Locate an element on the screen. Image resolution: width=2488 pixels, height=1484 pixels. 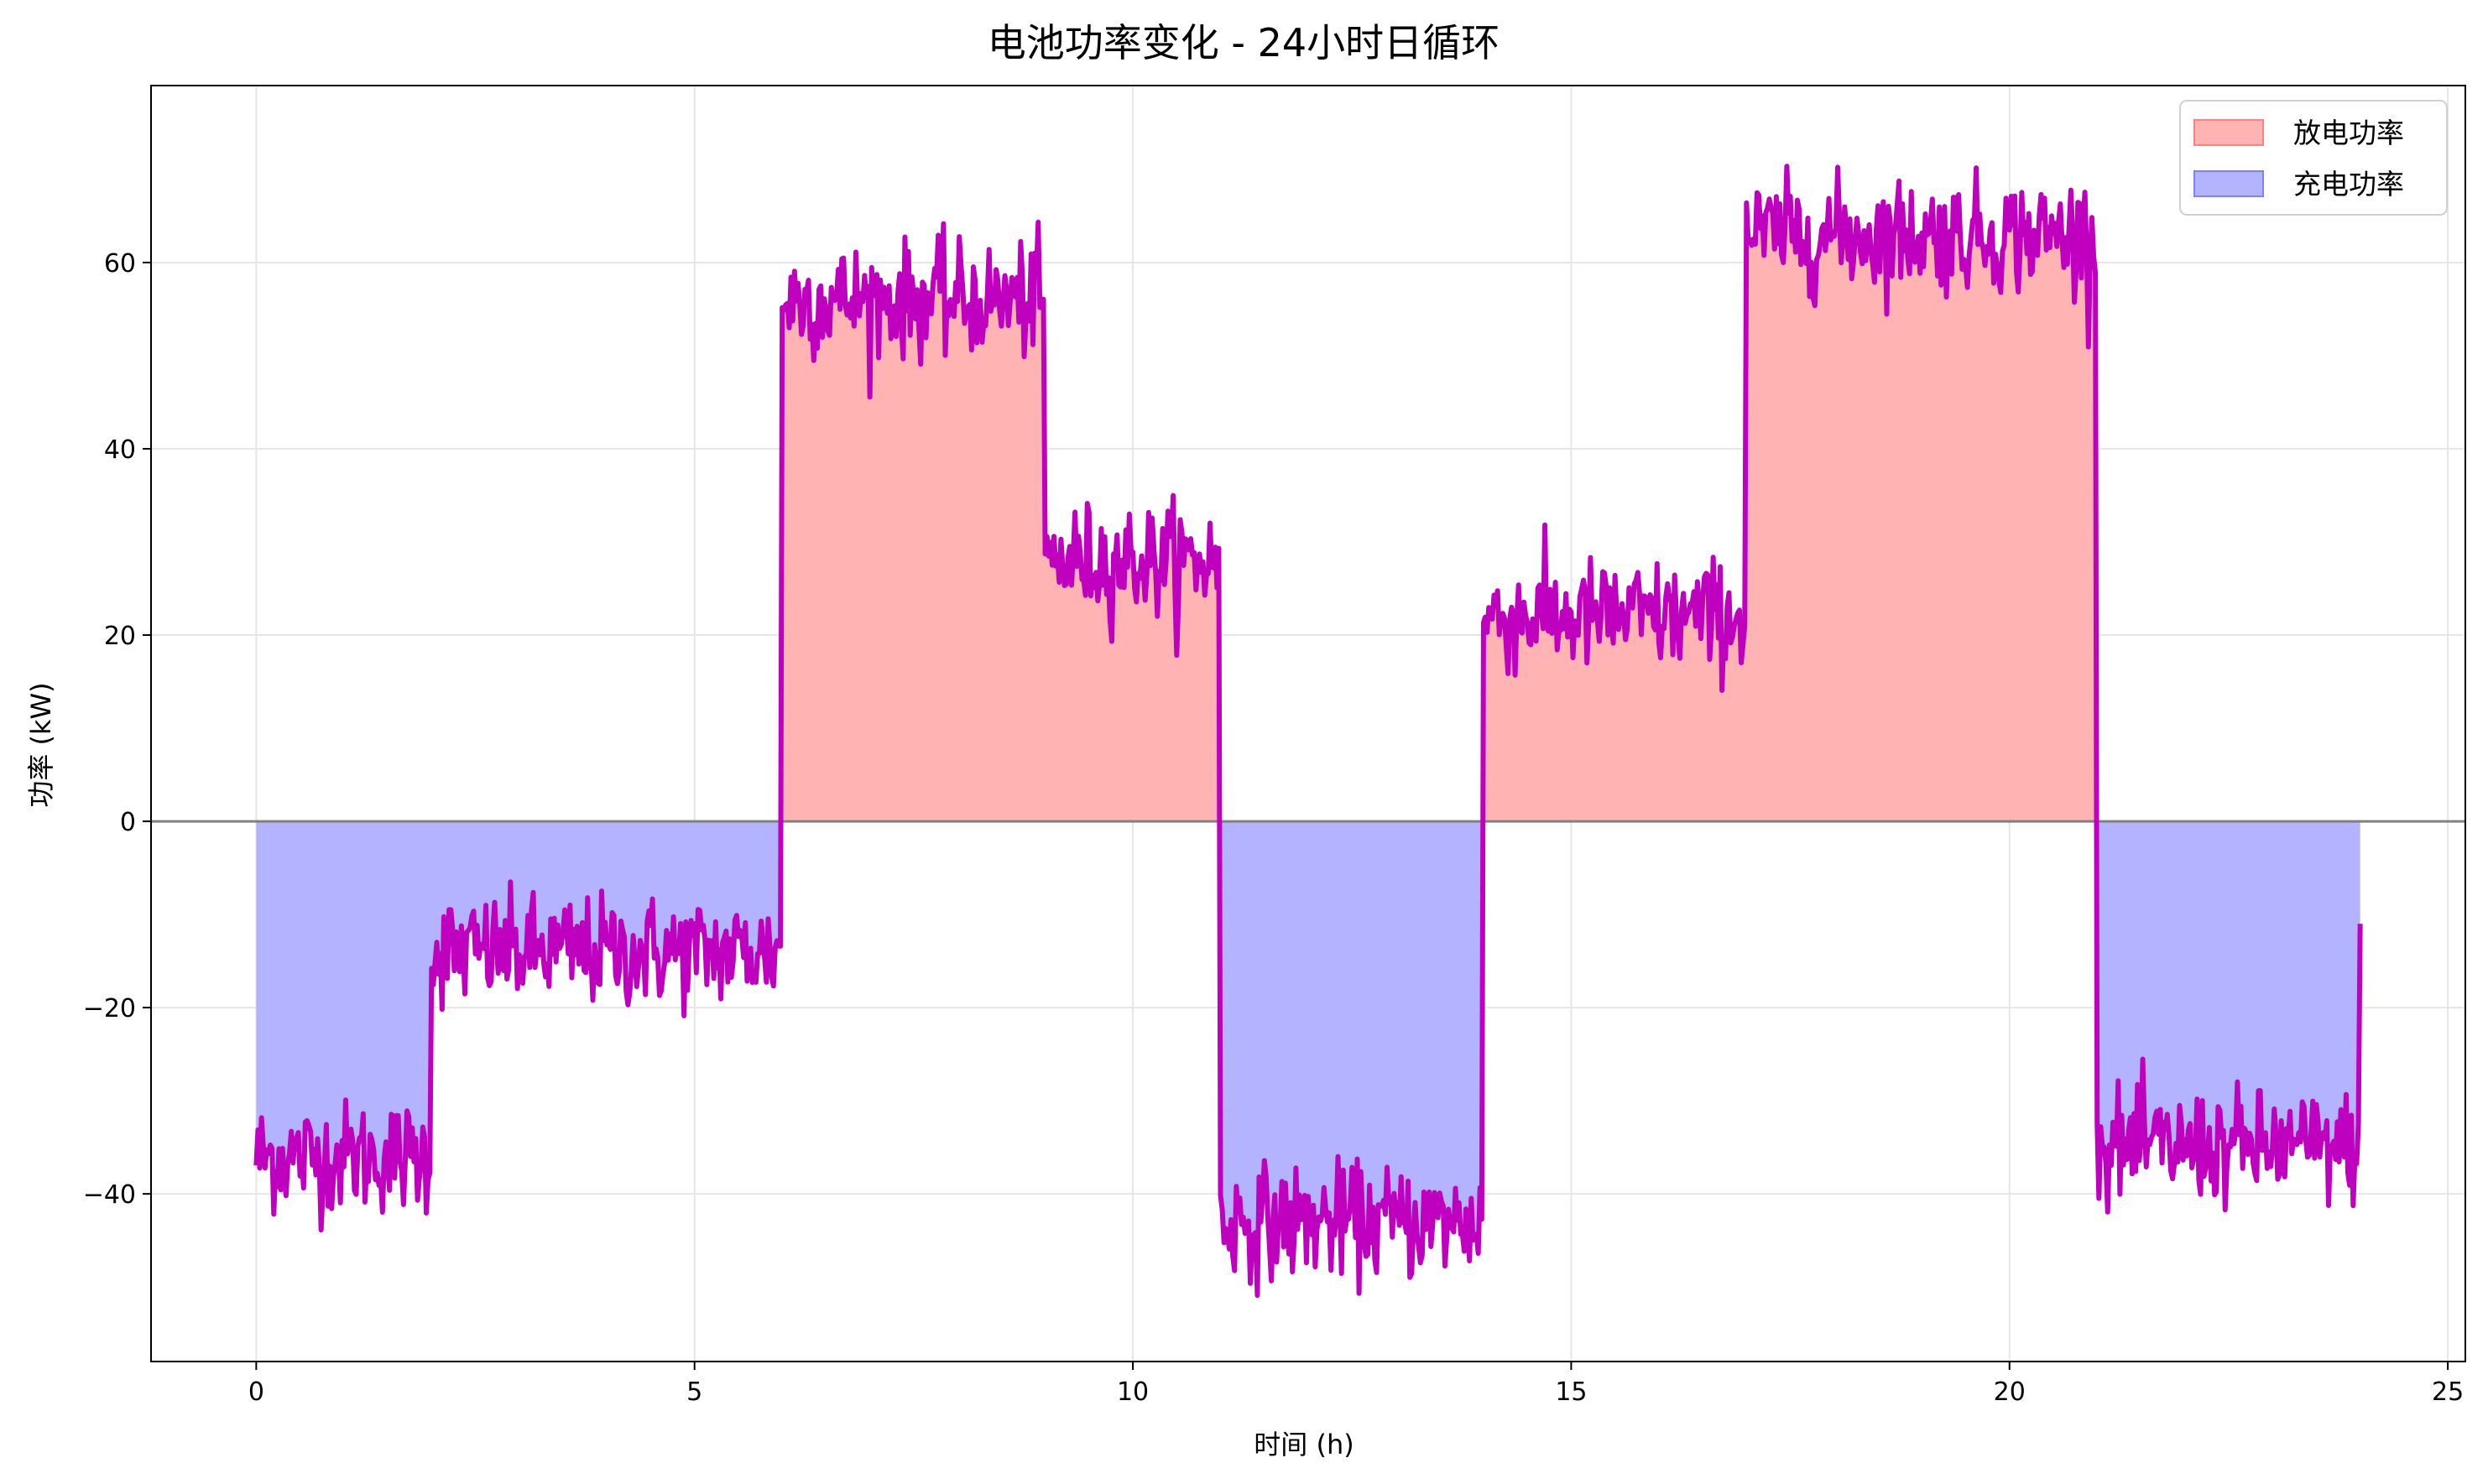
x-tick-label: 20 is located at coordinates (2010, 1392).